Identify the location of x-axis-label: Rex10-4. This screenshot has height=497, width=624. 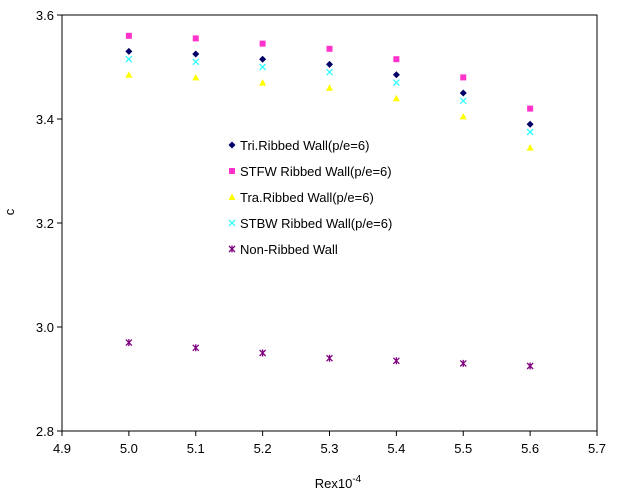
(338, 482).